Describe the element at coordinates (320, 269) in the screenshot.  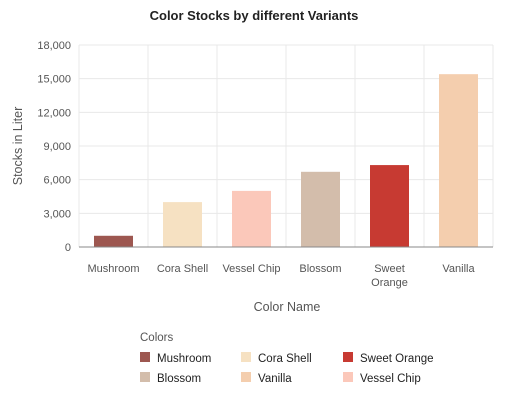
I see `x-tick-label: Blossom` at that location.